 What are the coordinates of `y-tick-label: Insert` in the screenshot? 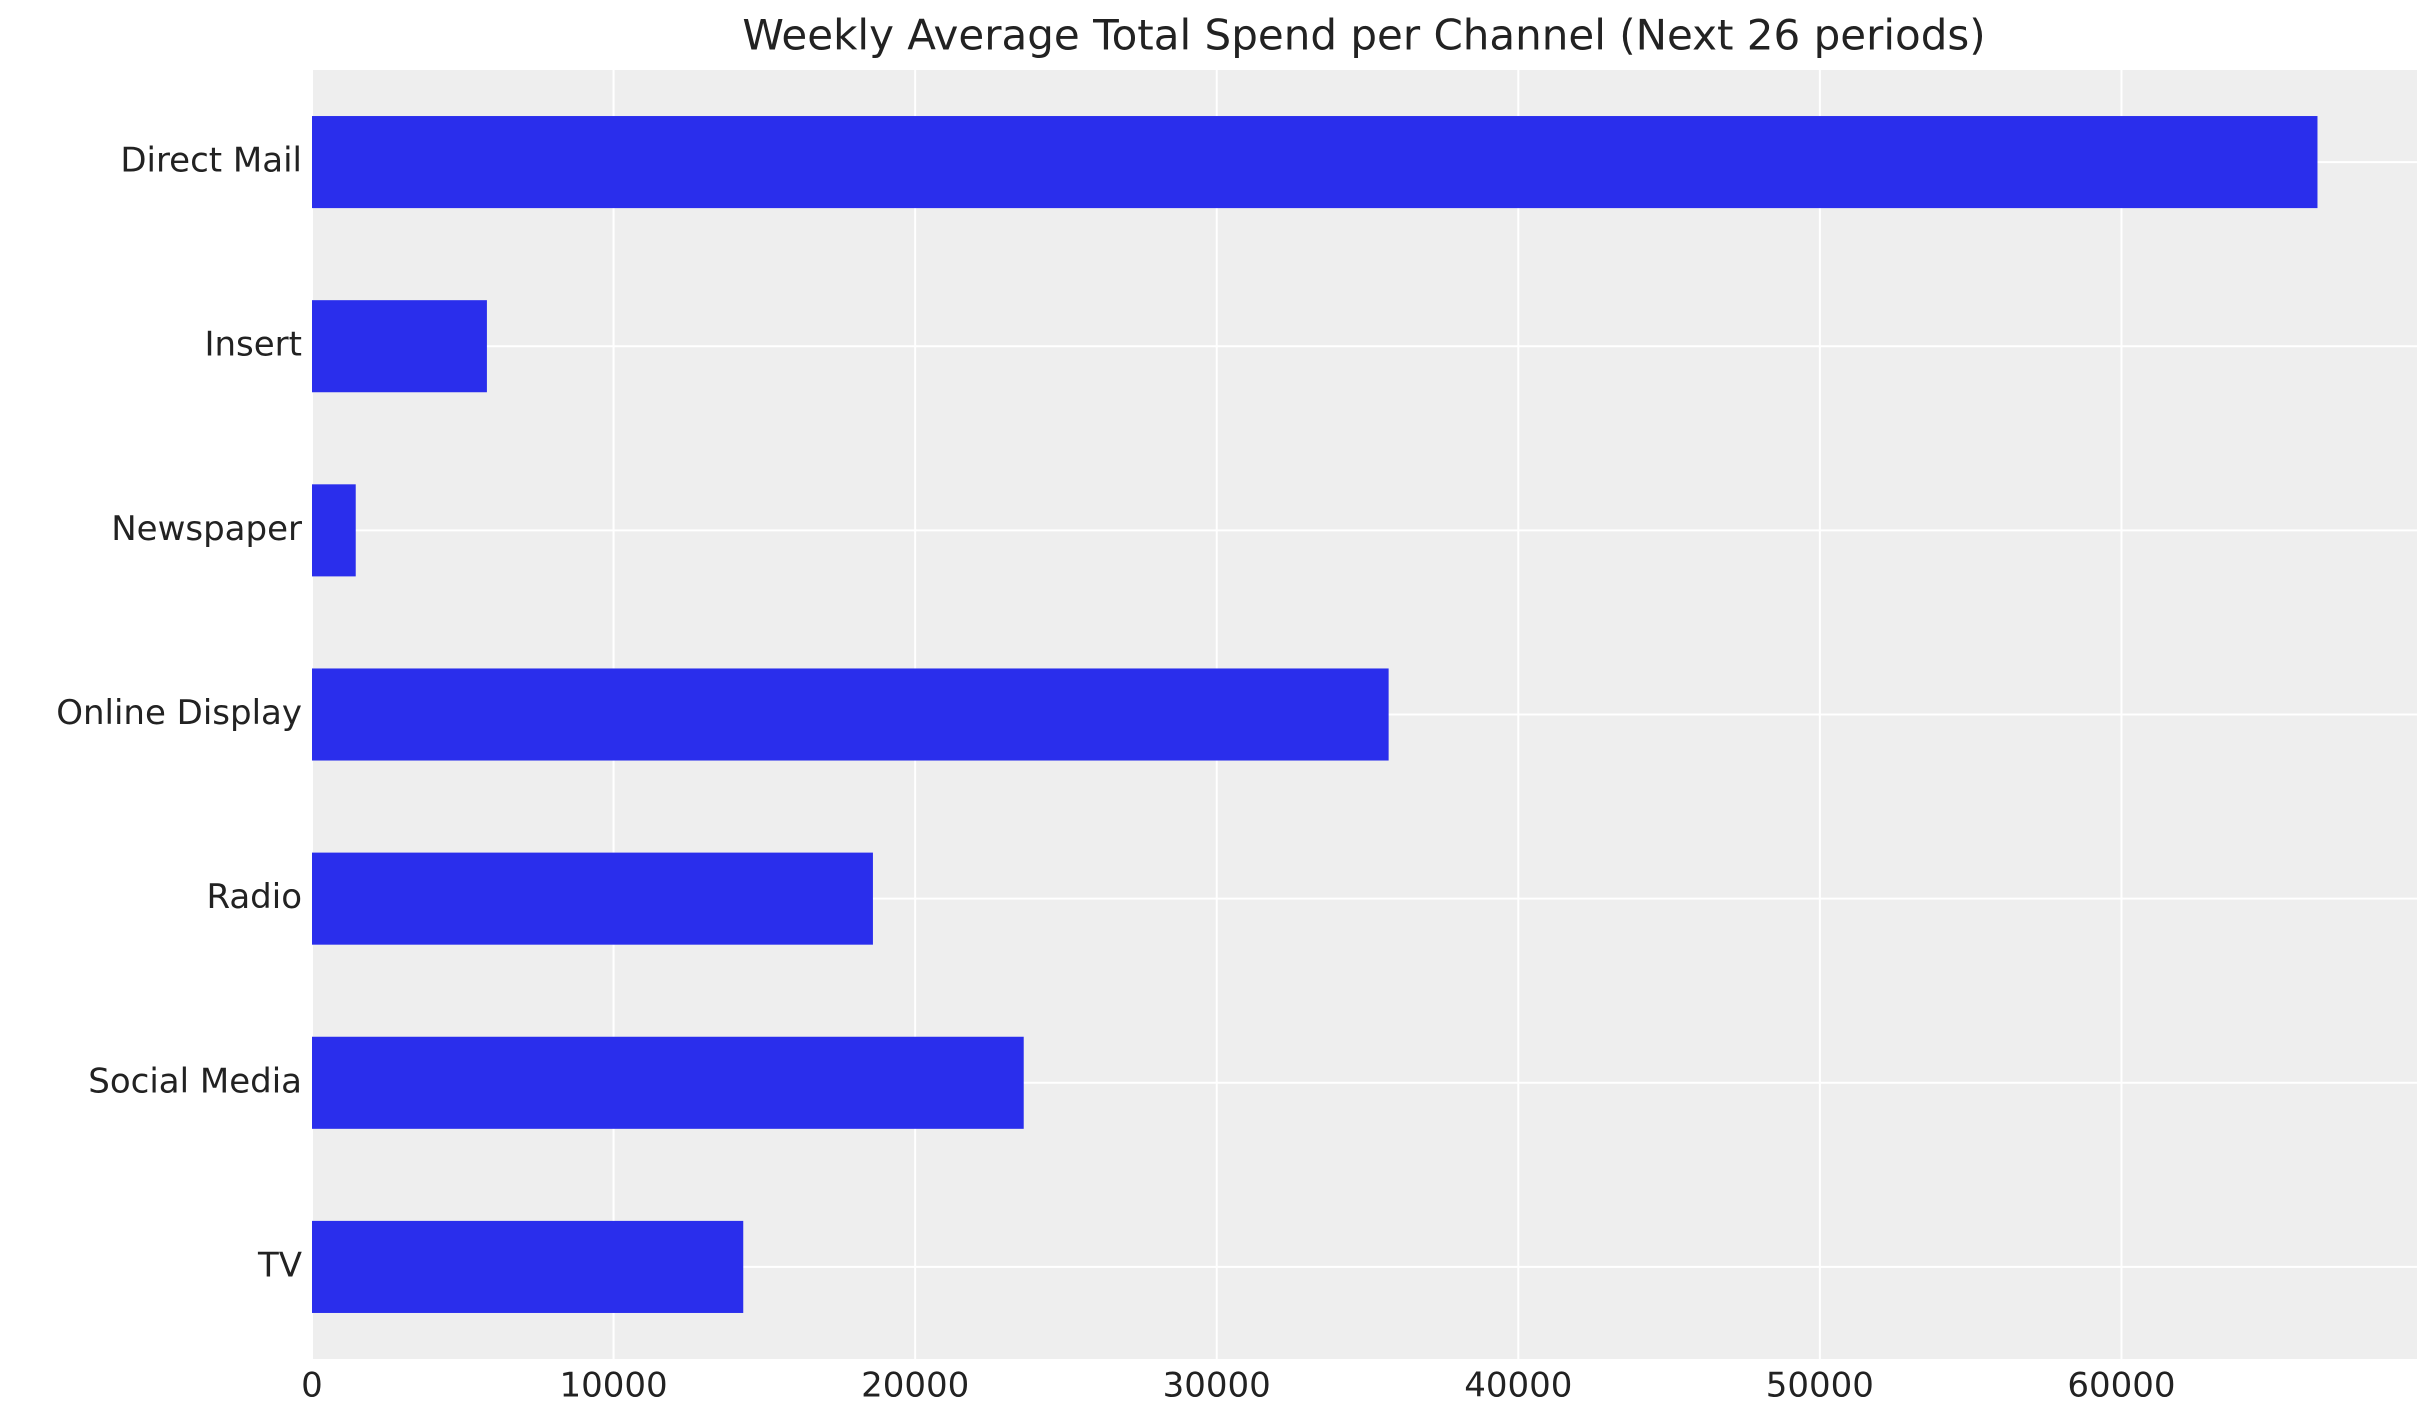 It's located at (253, 345).